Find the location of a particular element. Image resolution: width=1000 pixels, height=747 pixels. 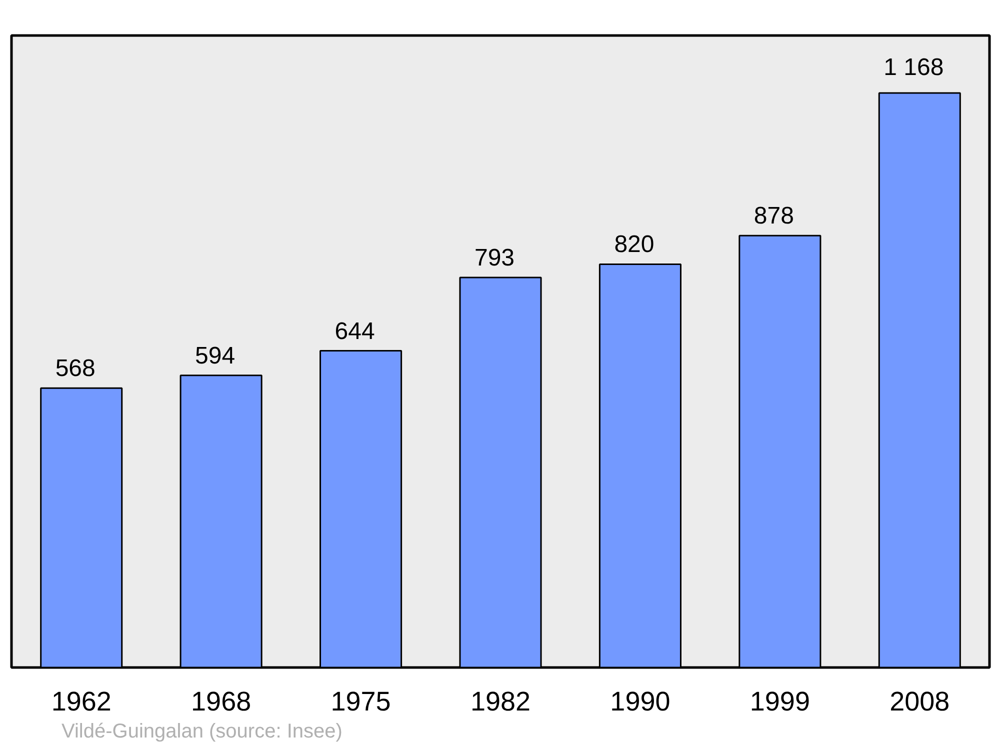

data-label: 820 is located at coordinates (634, 244).